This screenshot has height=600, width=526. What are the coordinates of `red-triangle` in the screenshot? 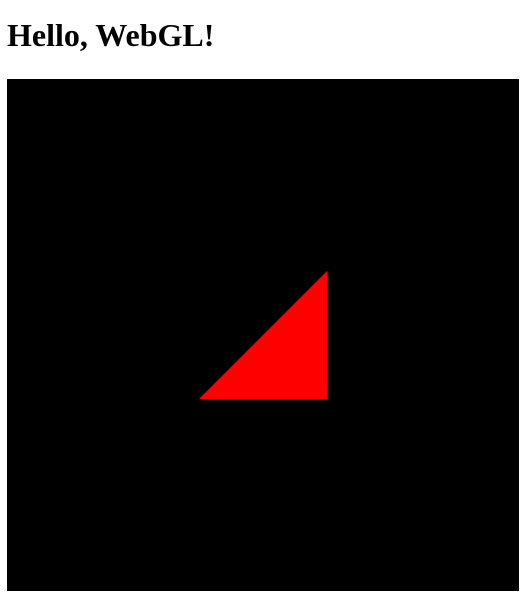 It's located at (263, 335).